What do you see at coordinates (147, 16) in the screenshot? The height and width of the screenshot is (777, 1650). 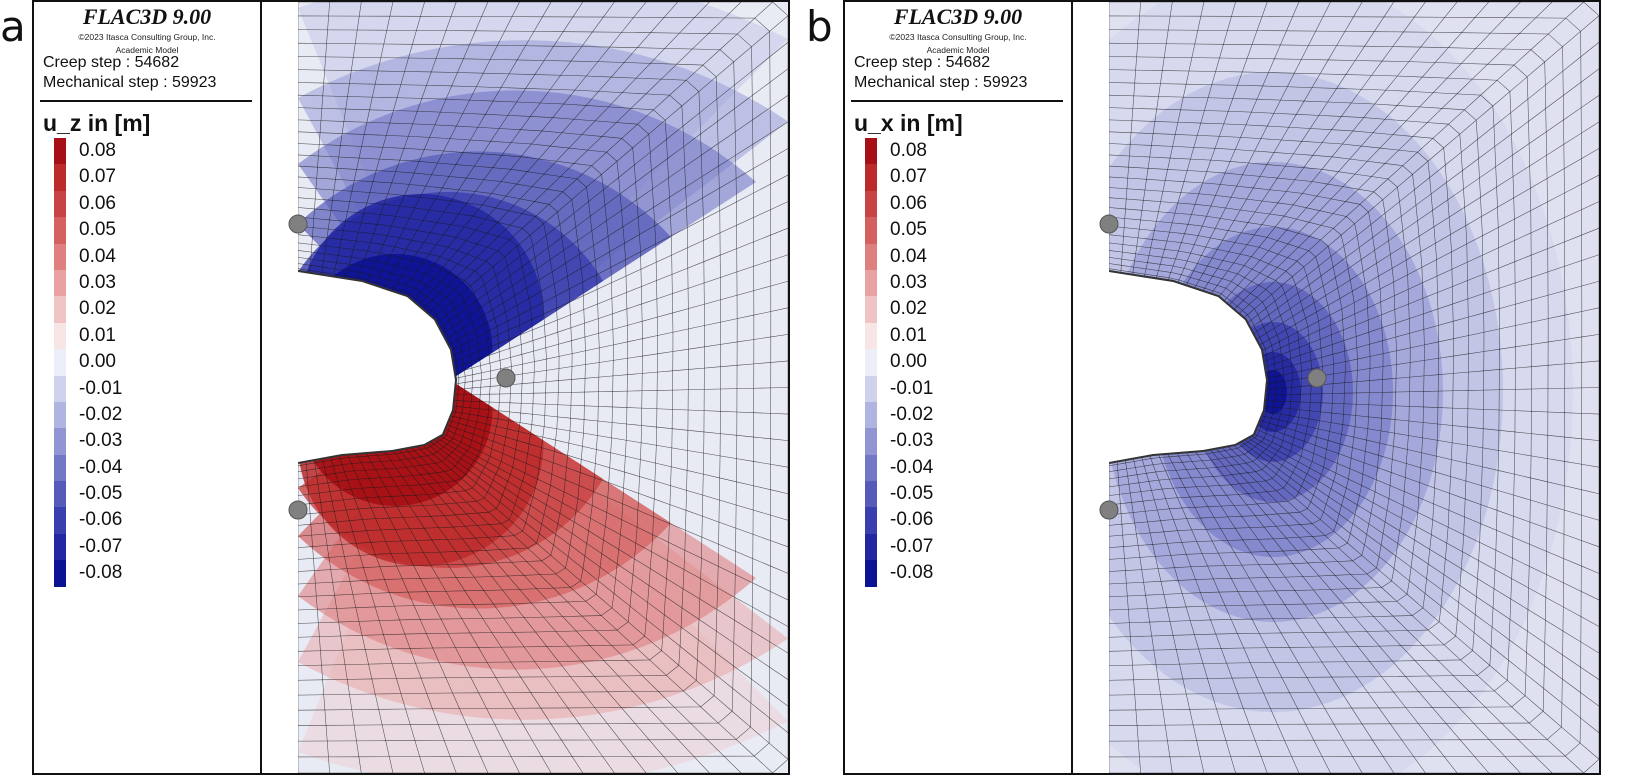 I see `software-title: FLAC3D 9.00` at bounding box center [147, 16].